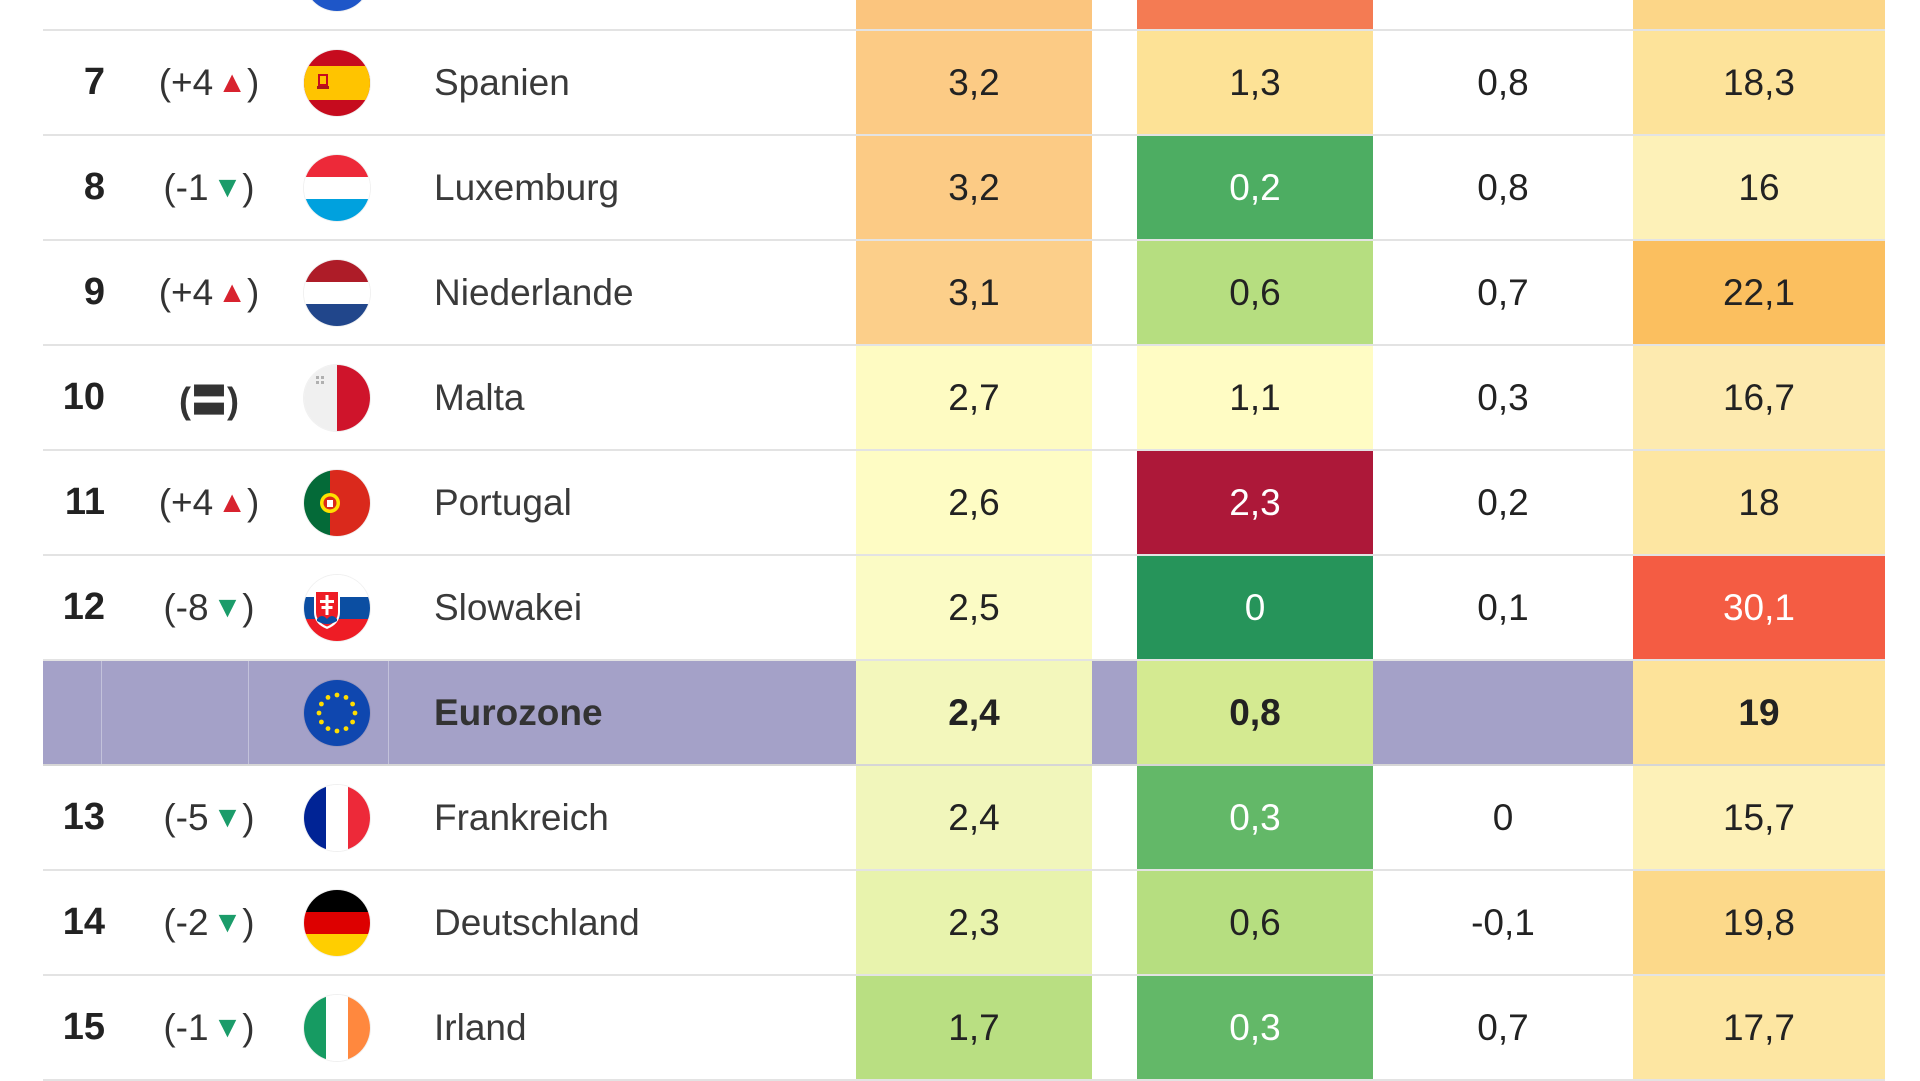 The image size is (1920, 1081). What do you see at coordinates (534, 292) in the screenshot?
I see `country-name: Niederlande` at bounding box center [534, 292].